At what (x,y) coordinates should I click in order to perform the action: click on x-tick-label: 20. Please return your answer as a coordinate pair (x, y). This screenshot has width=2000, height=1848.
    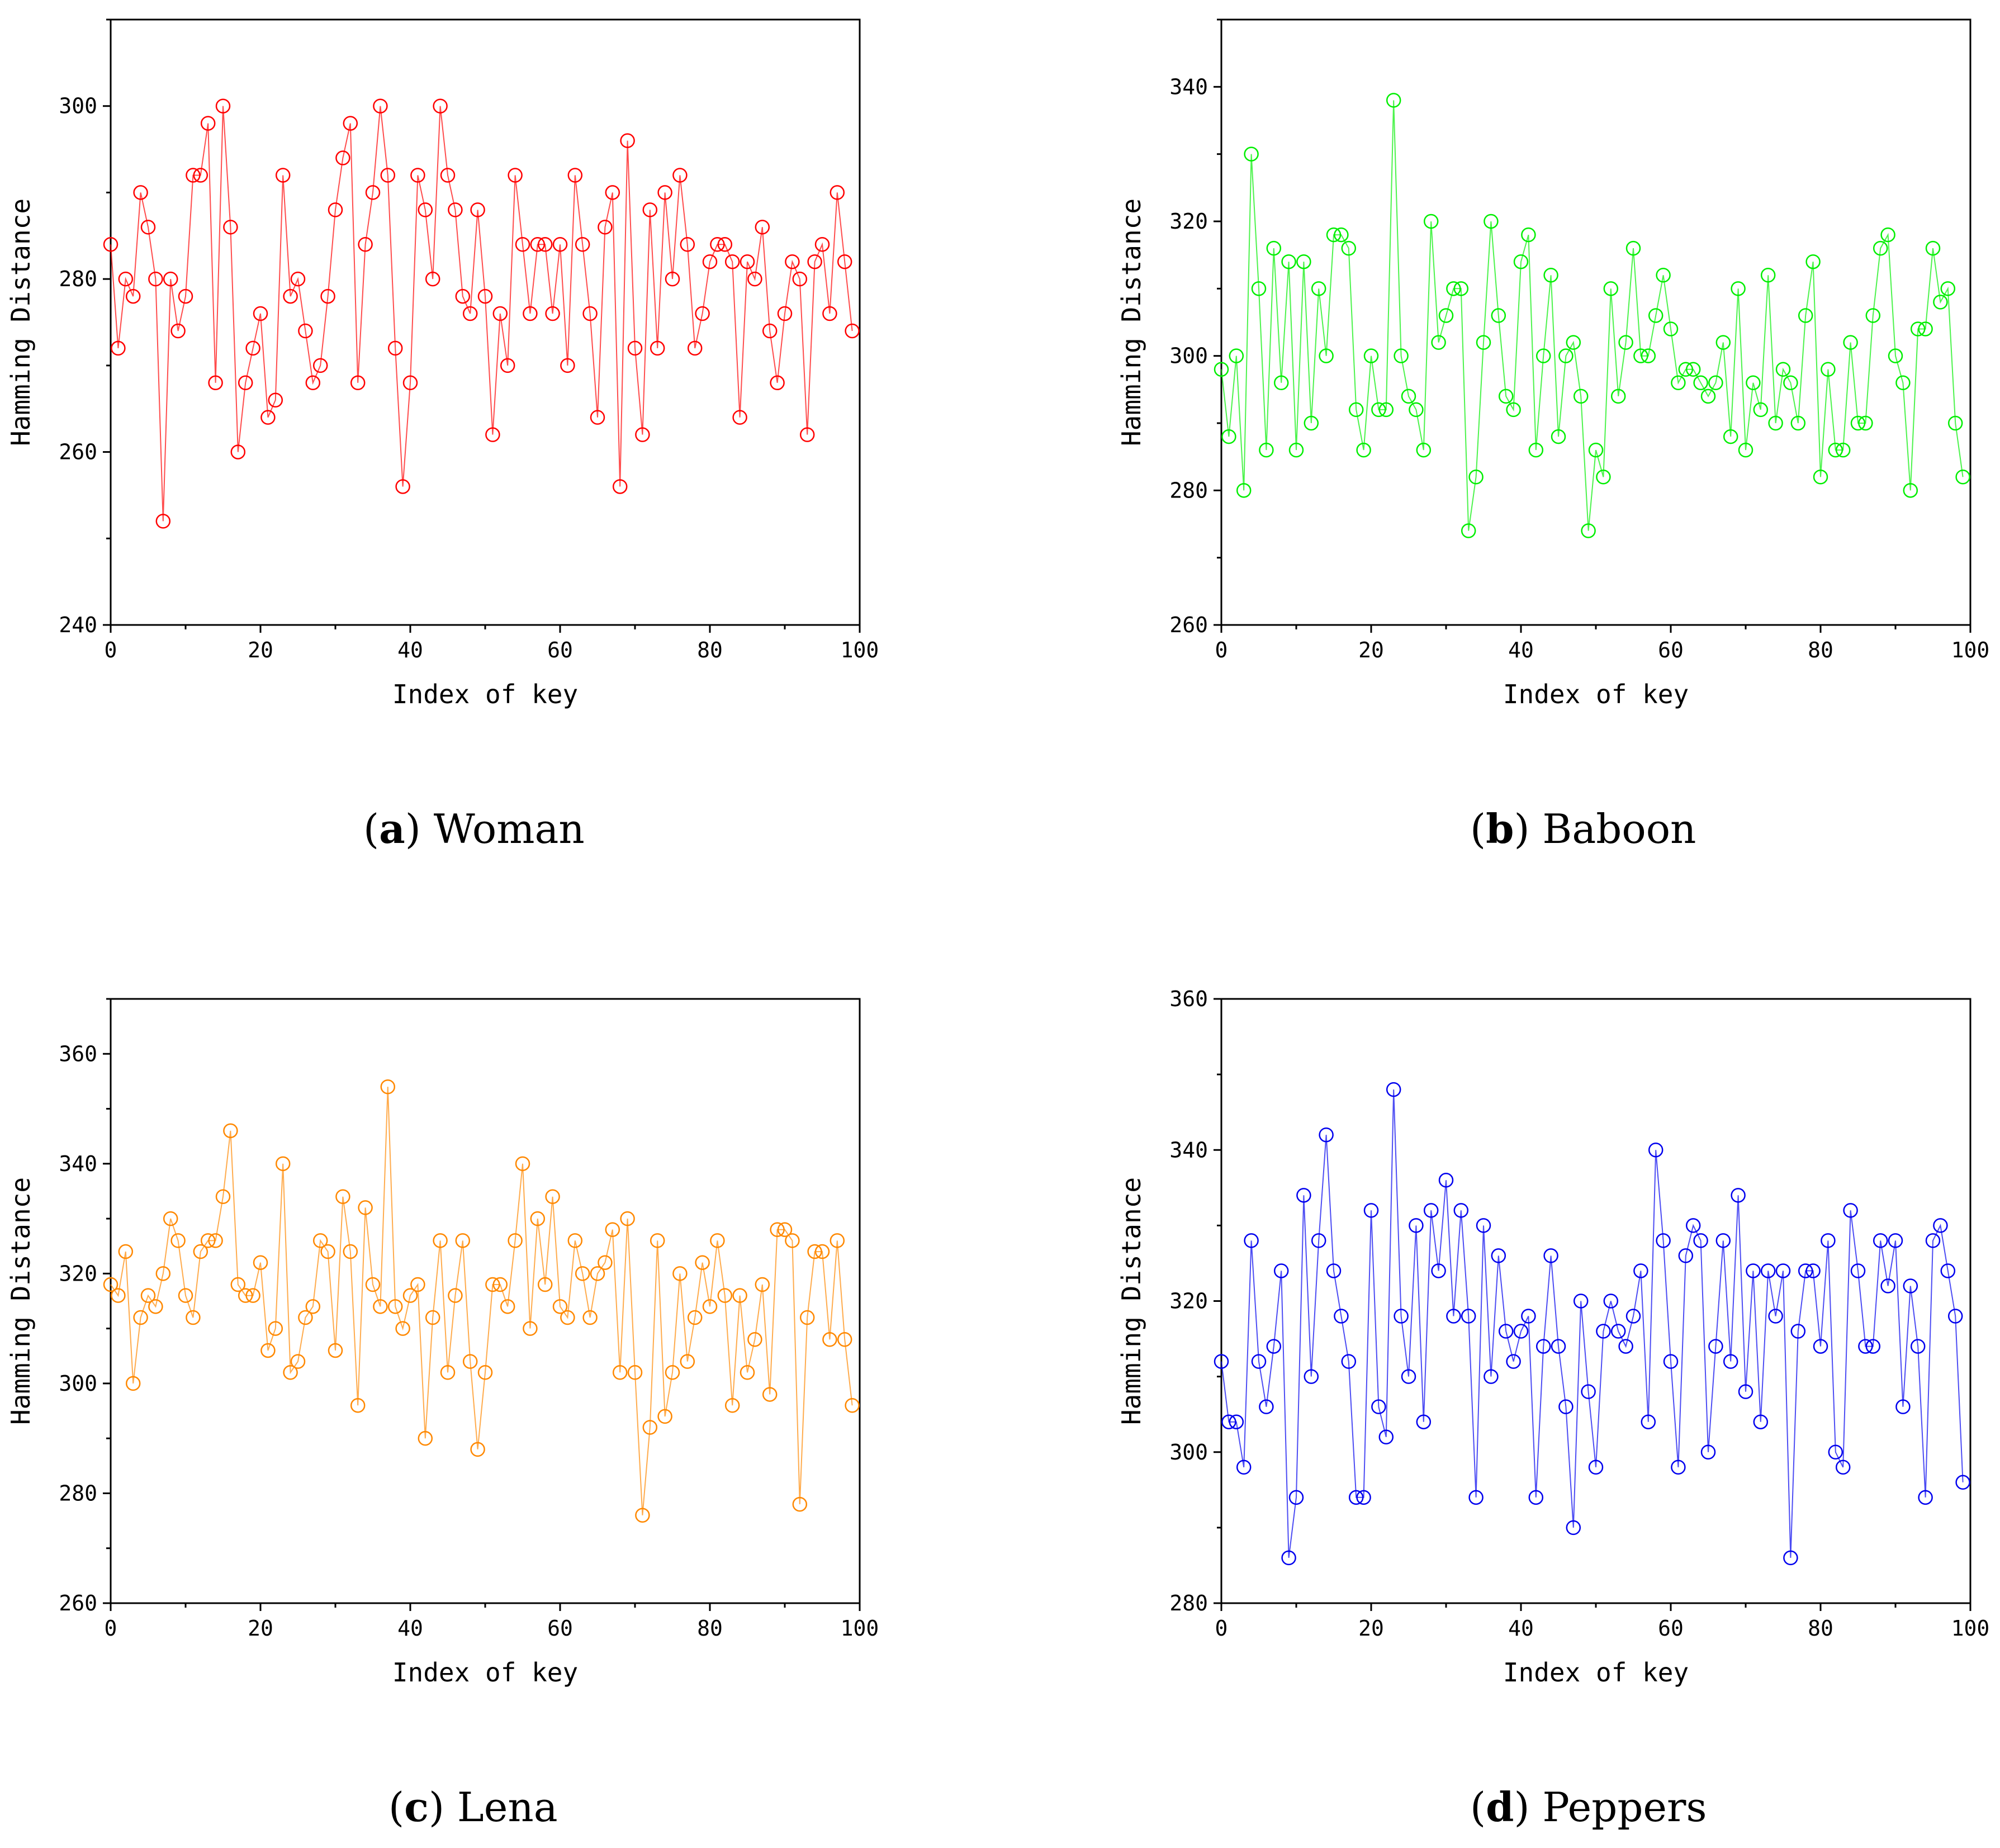
    Looking at the image, I should click on (260, 650).